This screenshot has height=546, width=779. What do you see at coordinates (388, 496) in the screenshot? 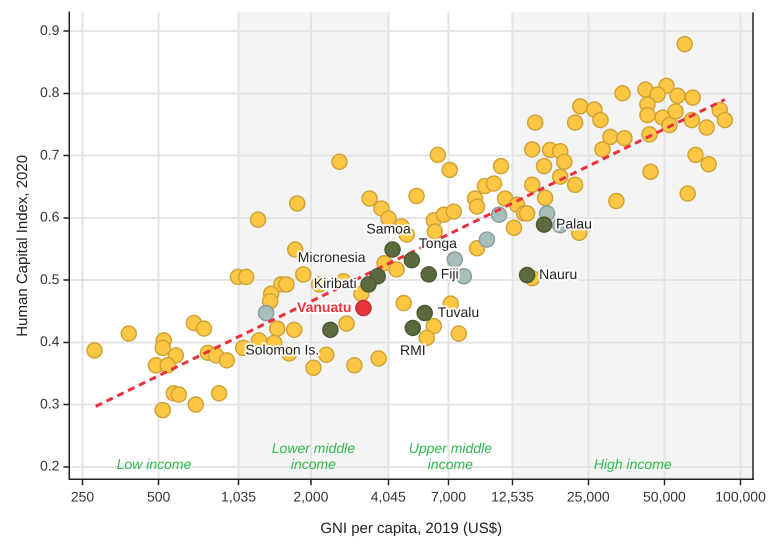
I see `x-tick-label: 4,045` at bounding box center [388, 496].